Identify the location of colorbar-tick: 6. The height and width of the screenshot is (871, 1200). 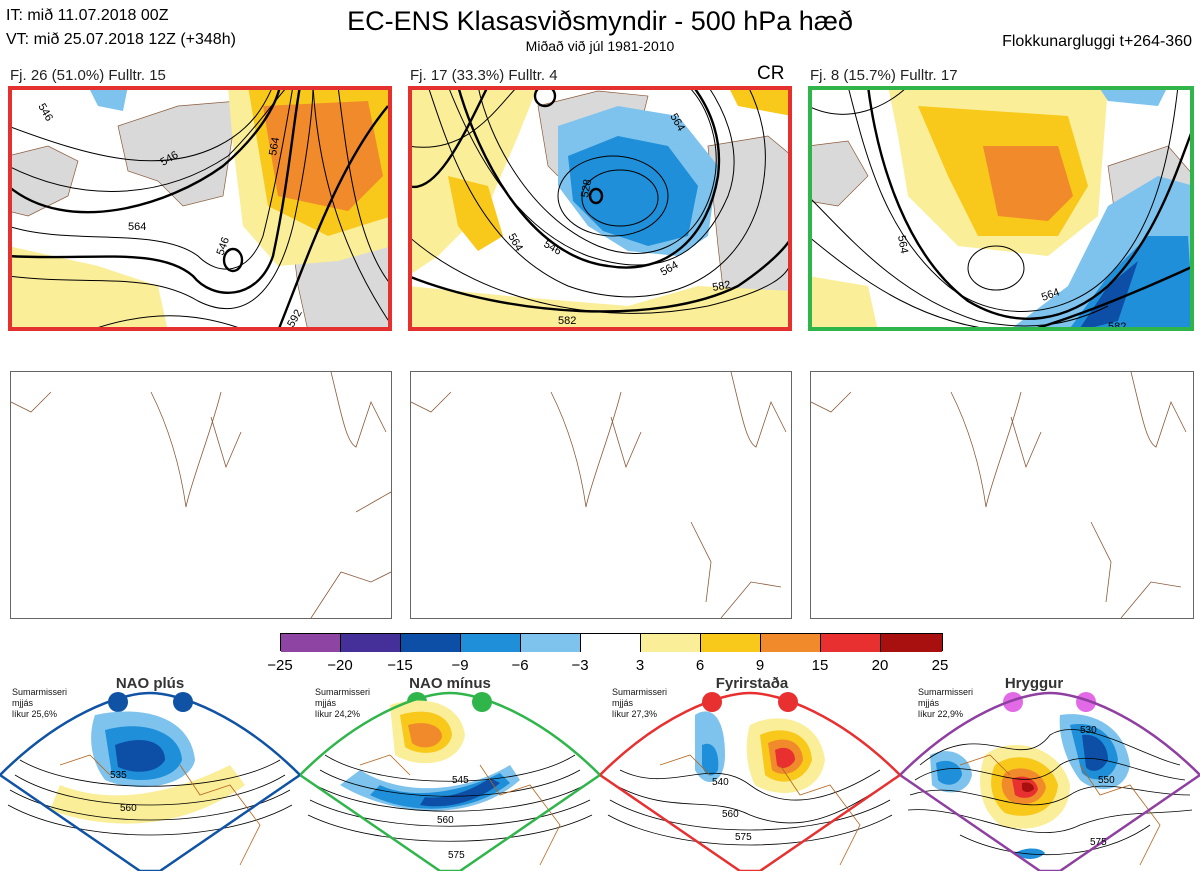
(700, 665).